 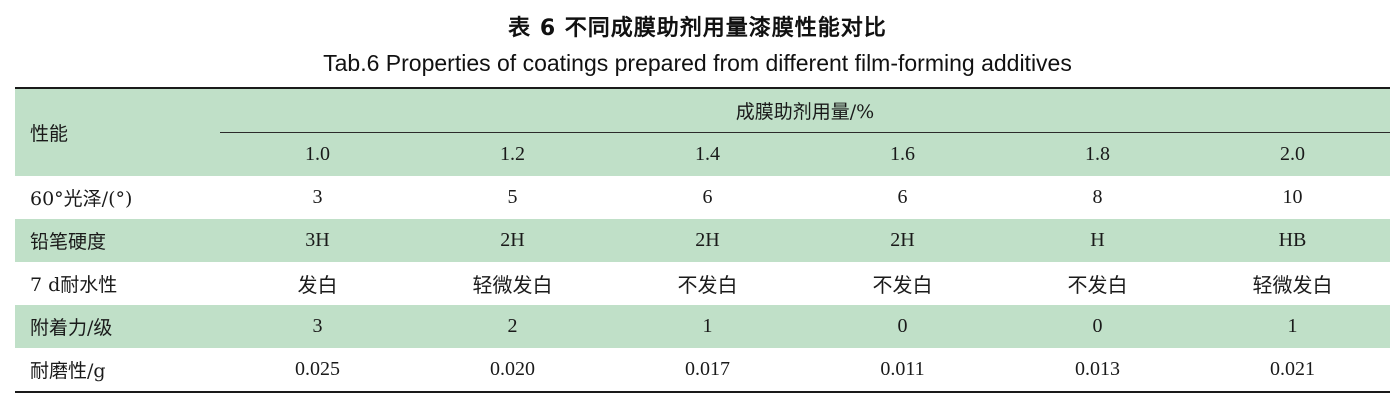 I want to click on column-header: 1.2, so click(x=512, y=154).